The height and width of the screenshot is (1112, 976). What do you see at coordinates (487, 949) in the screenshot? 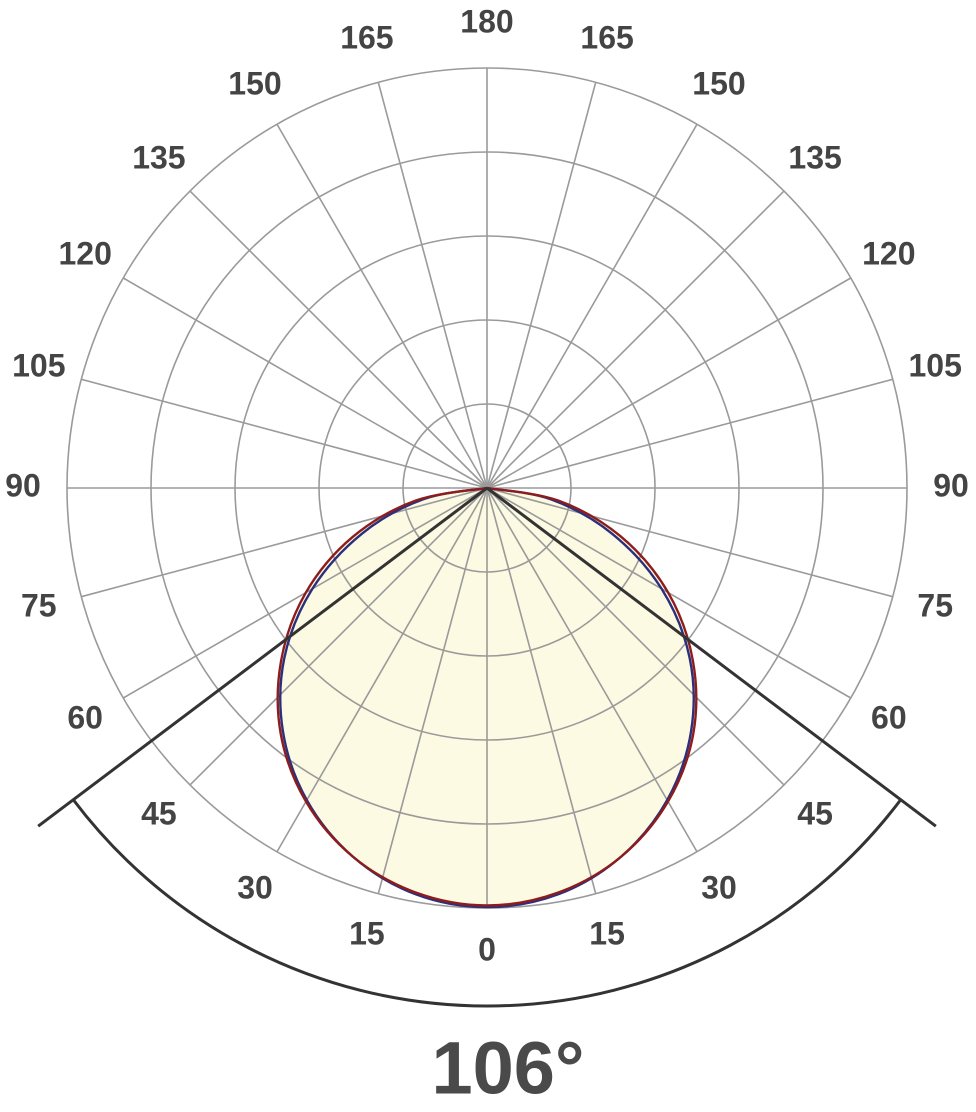
I see `angle-label: 0` at bounding box center [487, 949].